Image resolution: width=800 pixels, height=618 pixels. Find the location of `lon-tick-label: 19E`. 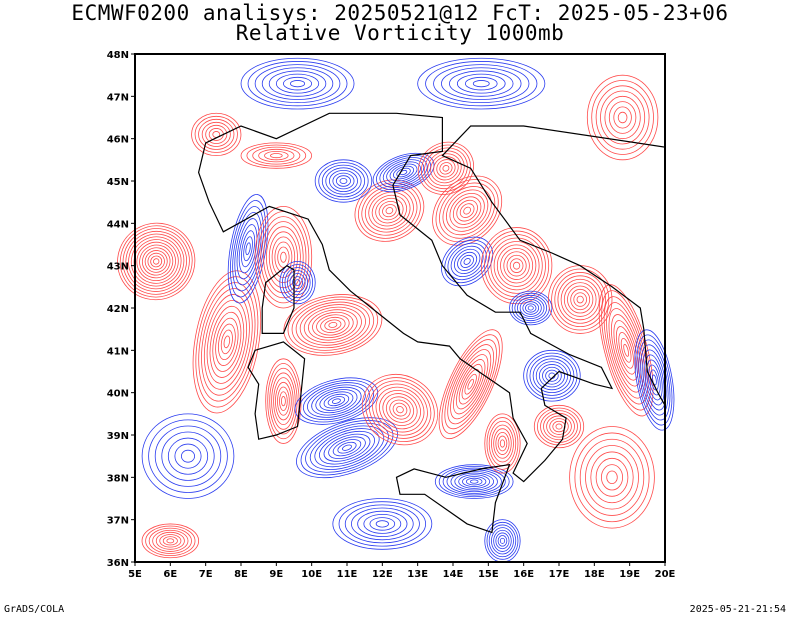

lon-tick-label: 19E is located at coordinates (629, 574).